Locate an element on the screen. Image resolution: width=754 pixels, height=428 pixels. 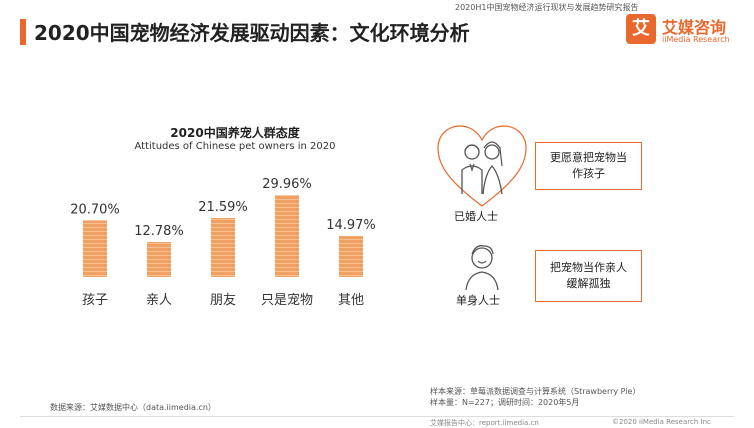
category-label: 只是宠物 is located at coordinates (287, 300).